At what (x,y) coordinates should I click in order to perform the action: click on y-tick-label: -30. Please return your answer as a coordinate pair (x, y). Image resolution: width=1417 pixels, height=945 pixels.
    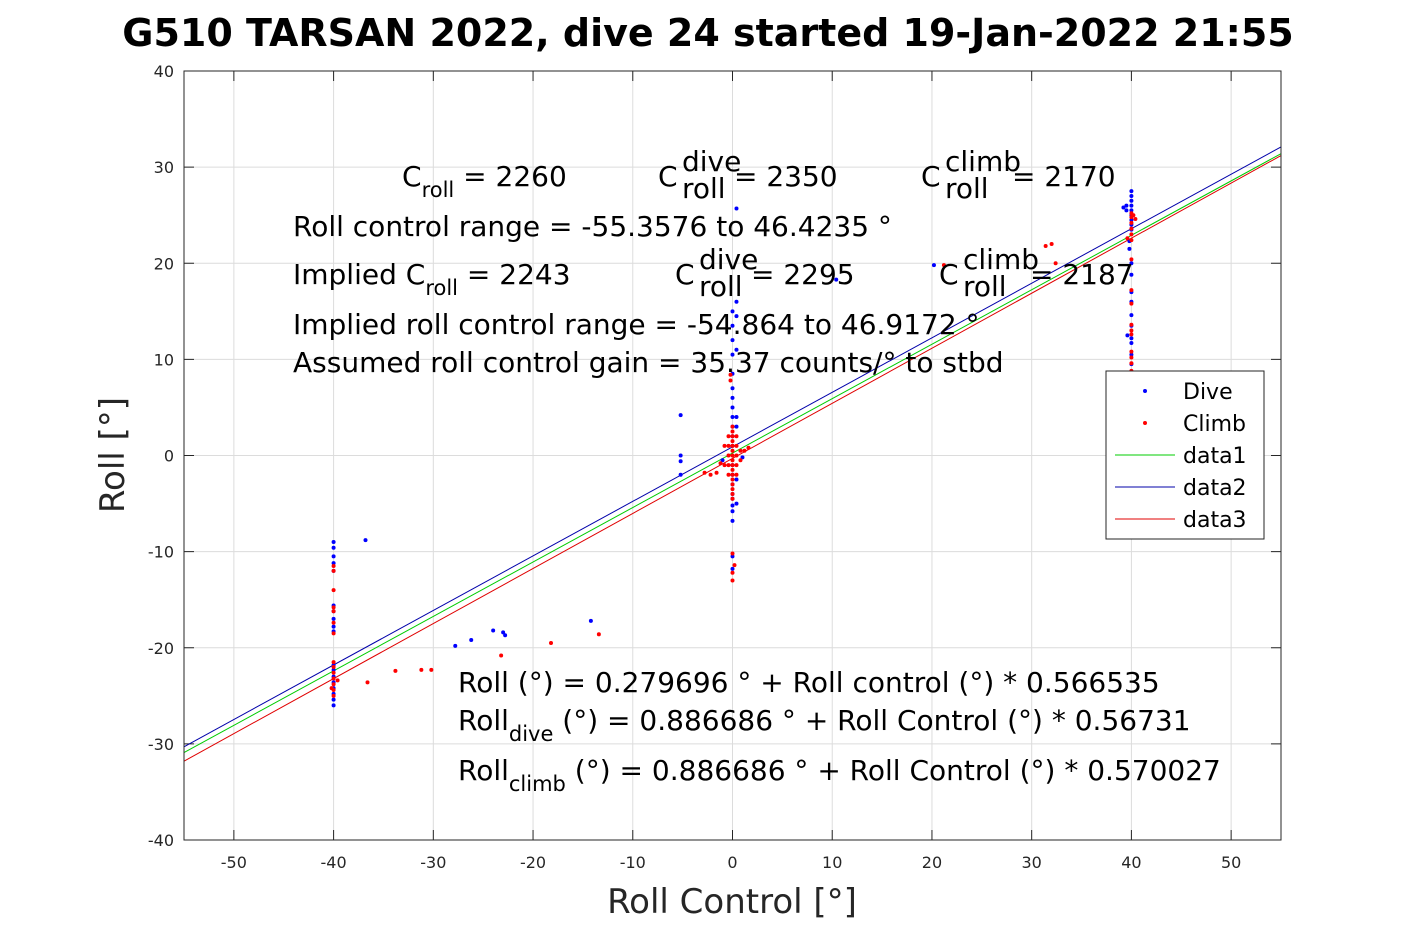
    Looking at the image, I should click on (161, 744).